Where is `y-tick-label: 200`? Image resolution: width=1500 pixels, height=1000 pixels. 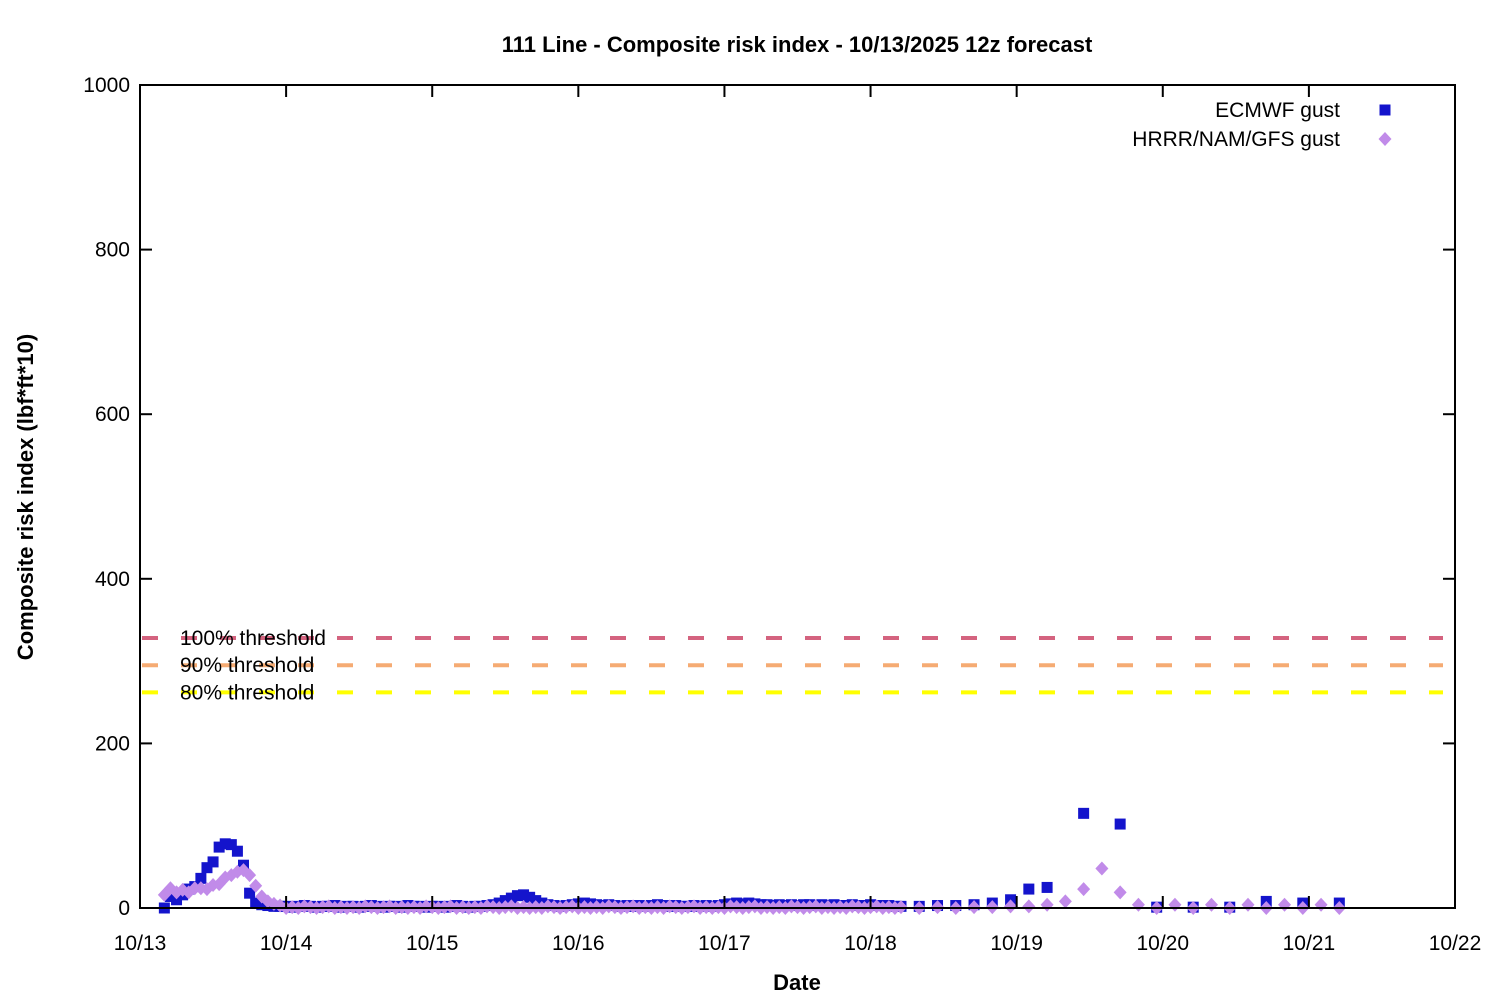 y-tick-label: 200 is located at coordinates (112, 743).